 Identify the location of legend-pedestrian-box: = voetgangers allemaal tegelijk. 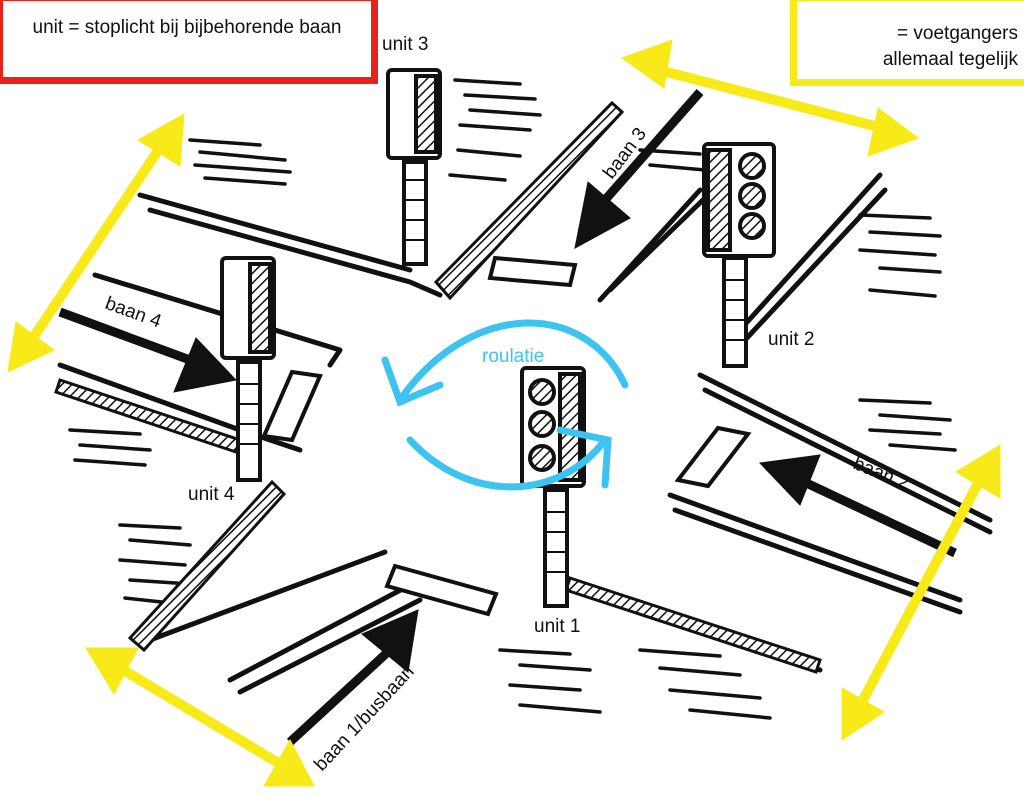
(907, 43).